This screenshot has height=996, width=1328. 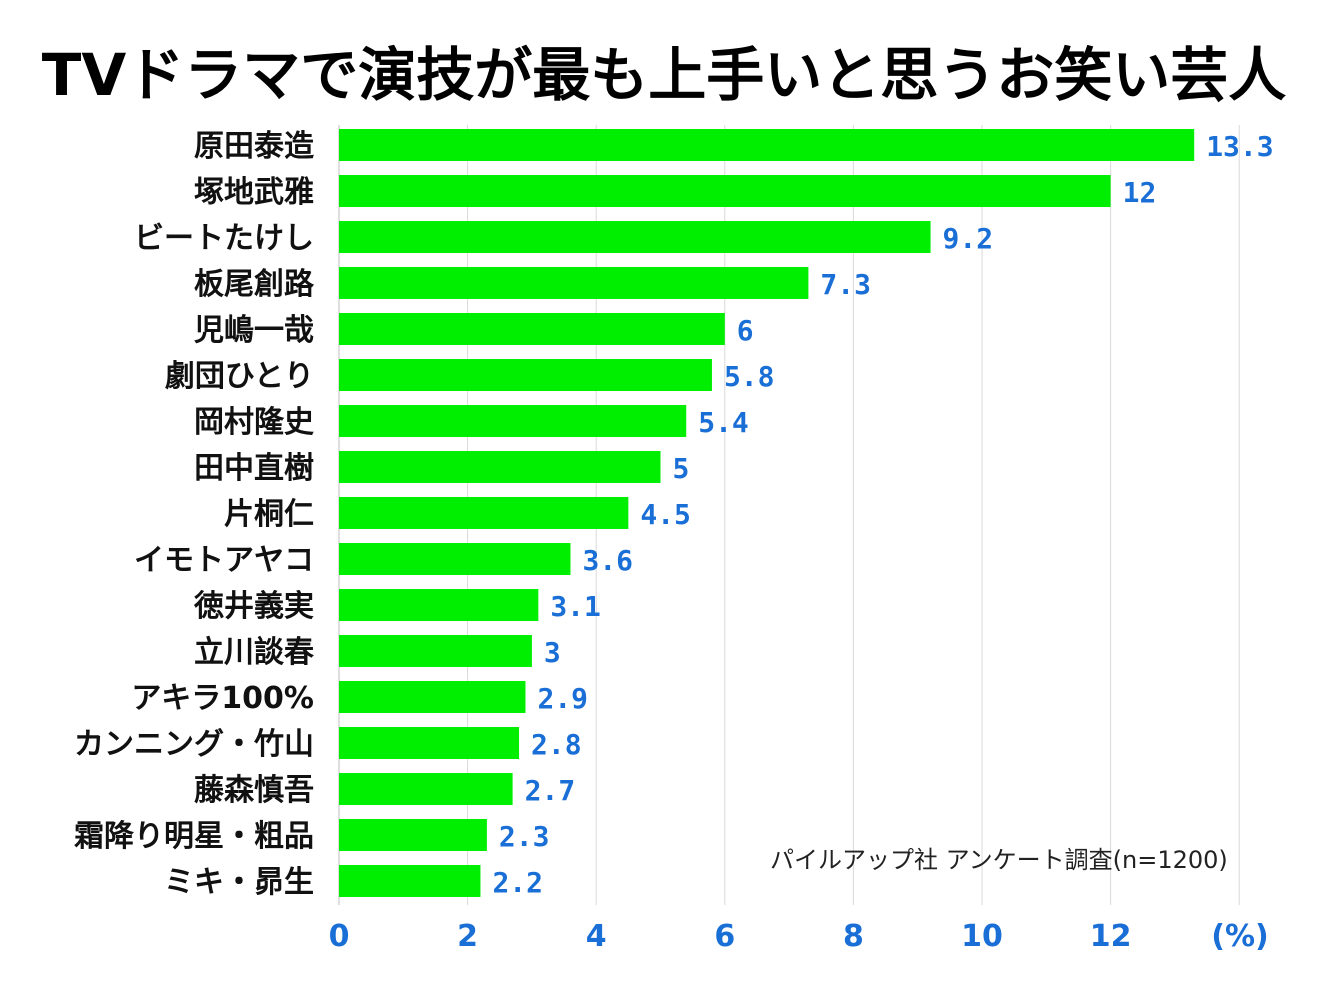 What do you see at coordinates (254, 652) in the screenshot?
I see `category-label: 立川談春` at bounding box center [254, 652].